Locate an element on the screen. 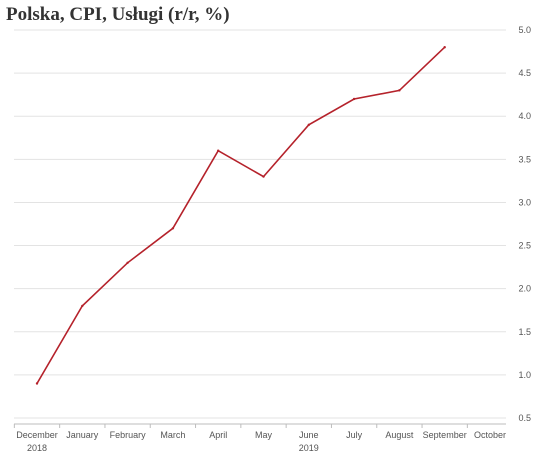 Image resolution: width=536 pixels, height=460 pixels. x-tick-label: March is located at coordinates (172, 435).